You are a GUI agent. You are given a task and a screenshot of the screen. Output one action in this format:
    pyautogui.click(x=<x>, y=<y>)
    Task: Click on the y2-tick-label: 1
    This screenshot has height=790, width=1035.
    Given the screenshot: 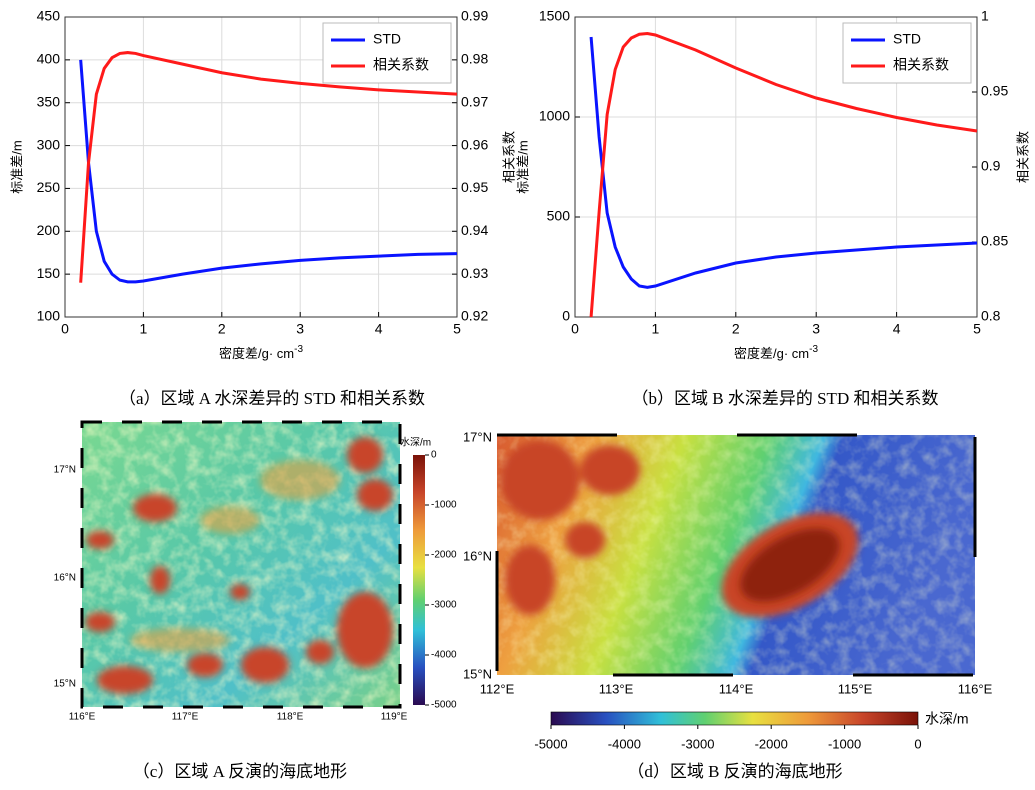 What is the action you would take?
    pyautogui.click(x=985, y=16)
    